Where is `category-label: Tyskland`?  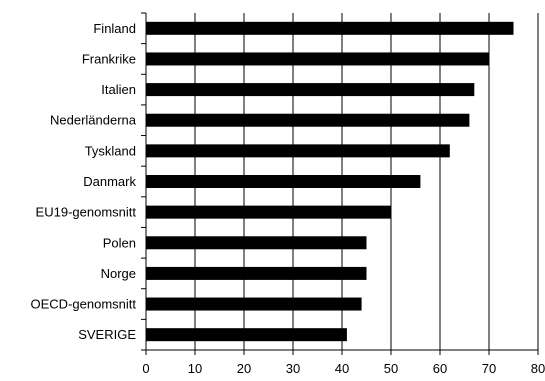
category-label: Tyskland is located at coordinates (110, 150).